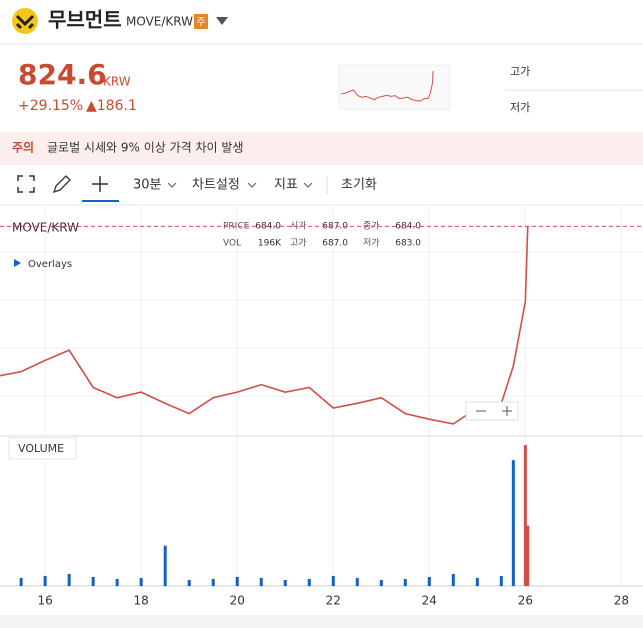 The width and height of the screenshot is (643, 628). I want to click on badge: 주, so click(200, 22).